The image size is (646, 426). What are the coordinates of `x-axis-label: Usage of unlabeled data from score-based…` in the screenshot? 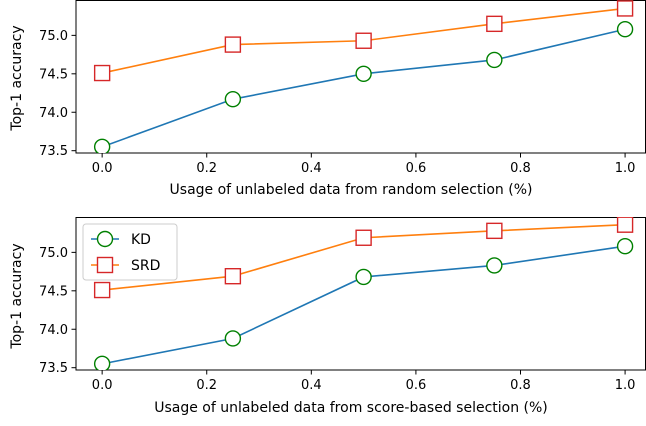 It's located at (351, 408).